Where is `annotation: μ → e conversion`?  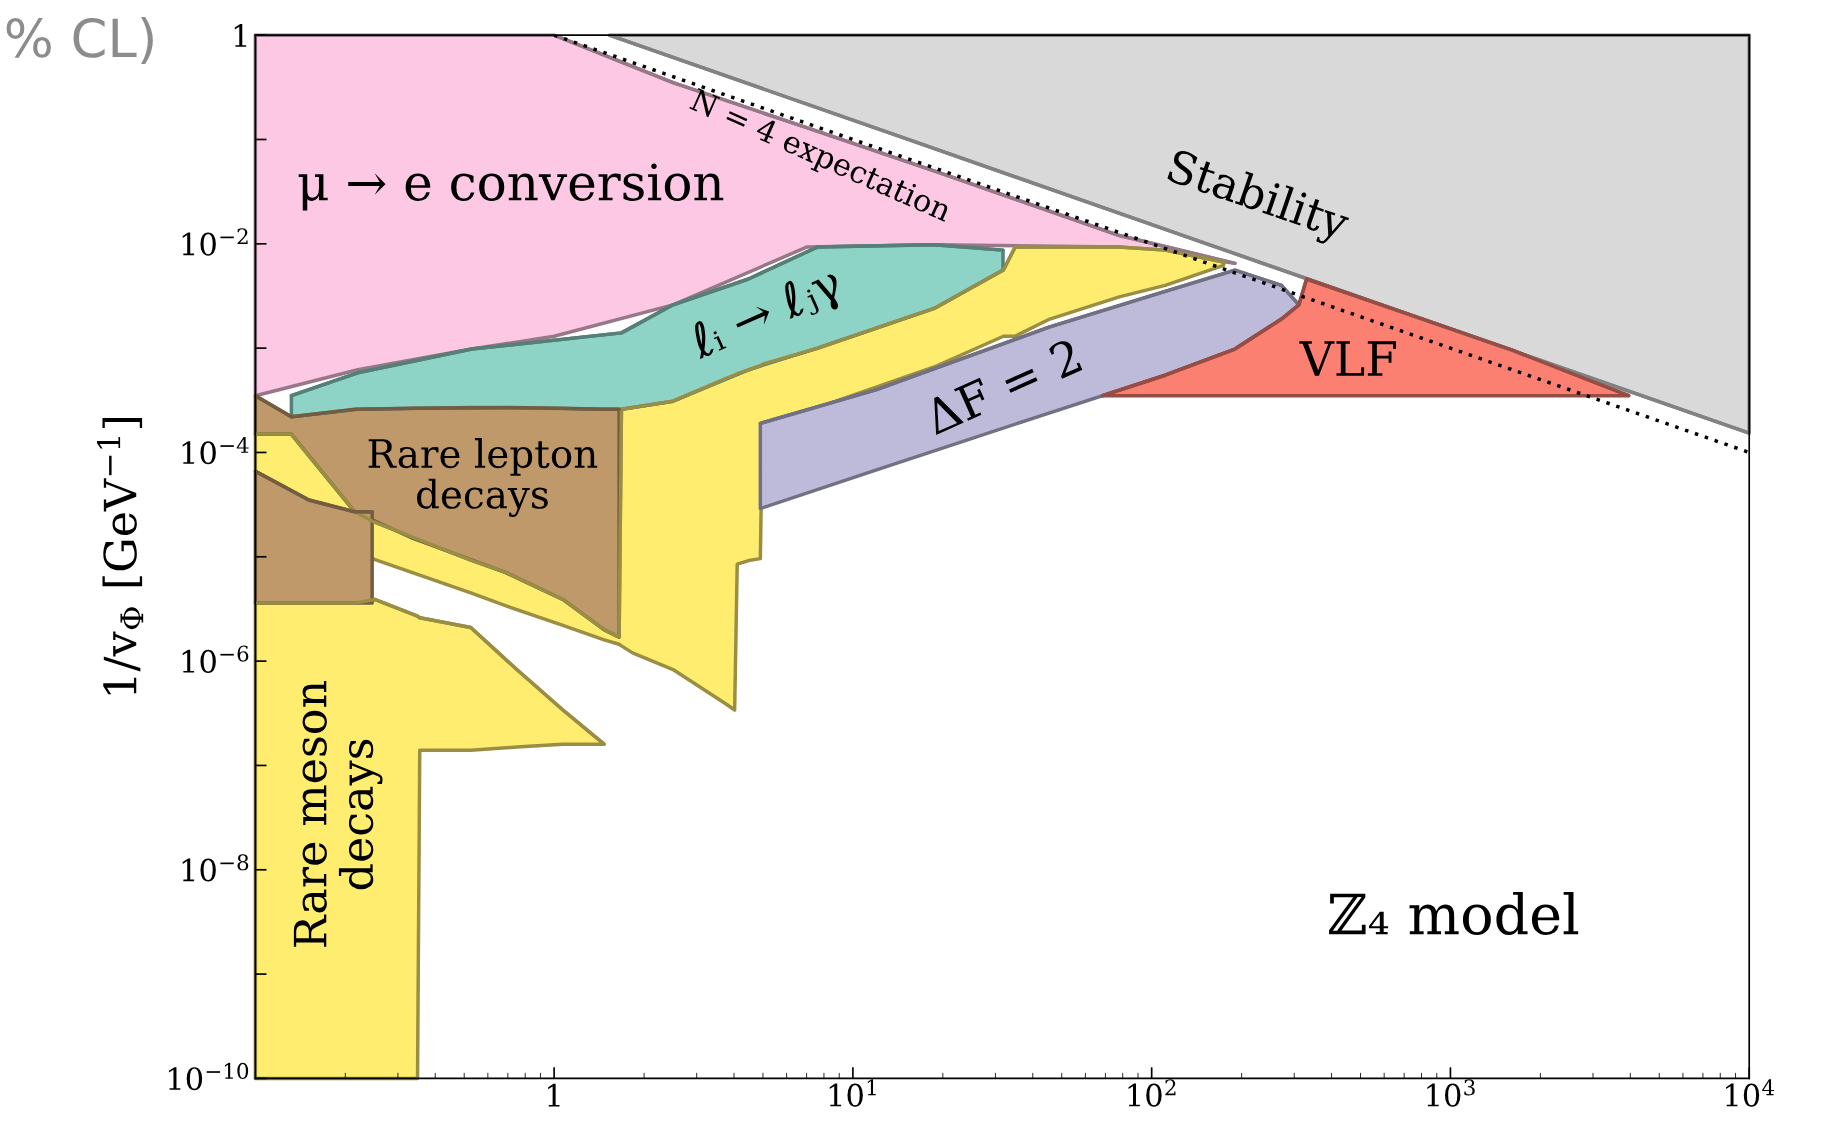 annotation: μ → e conversion is located at coordinates (511, 187).